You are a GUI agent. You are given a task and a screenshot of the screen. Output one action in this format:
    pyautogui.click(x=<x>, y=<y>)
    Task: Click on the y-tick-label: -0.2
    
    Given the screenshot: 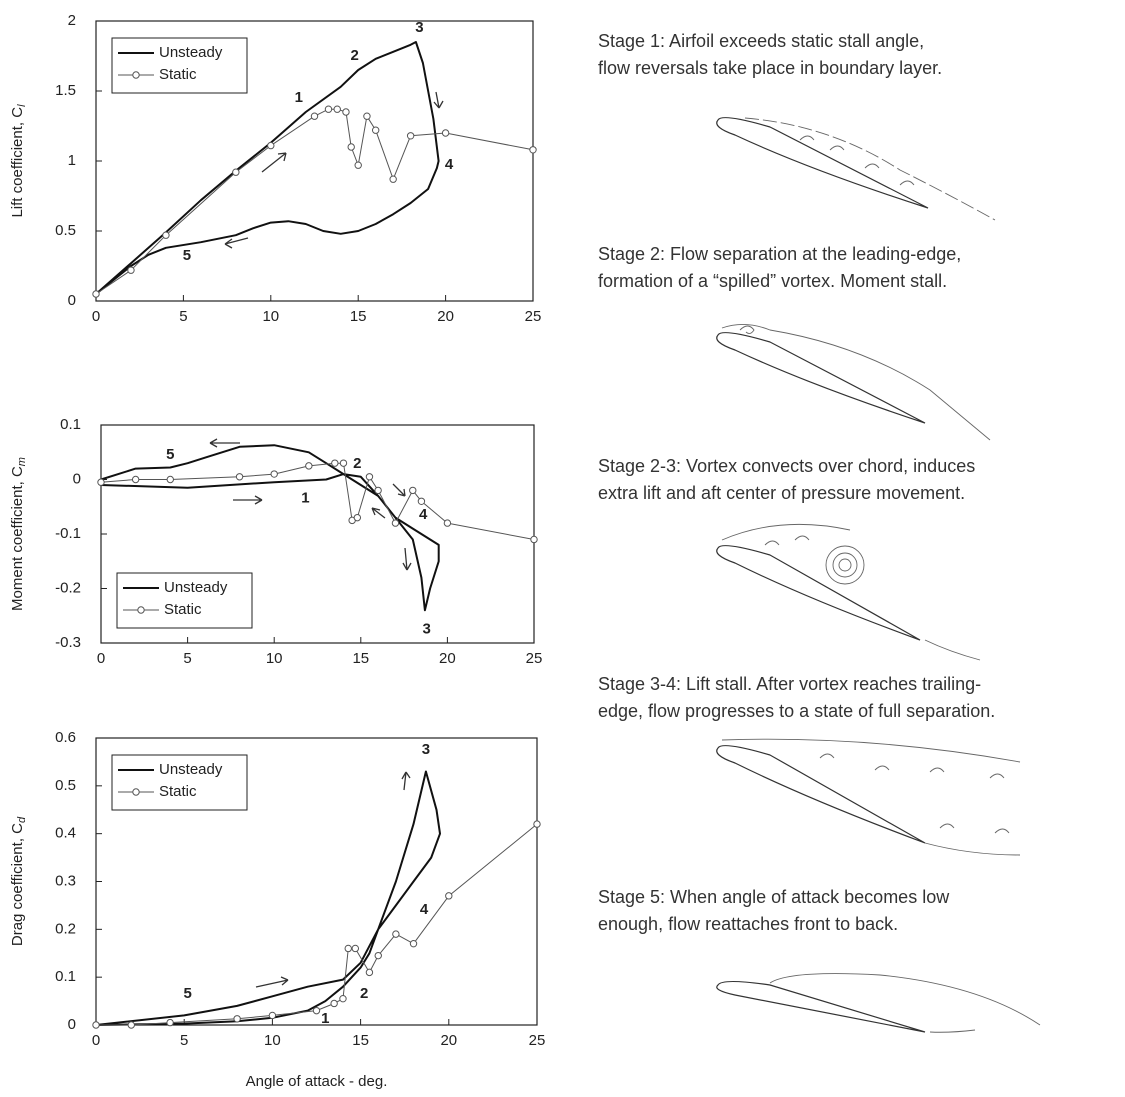 What is the action you would take?
    pyautogui.click(x=68, y=587)
    